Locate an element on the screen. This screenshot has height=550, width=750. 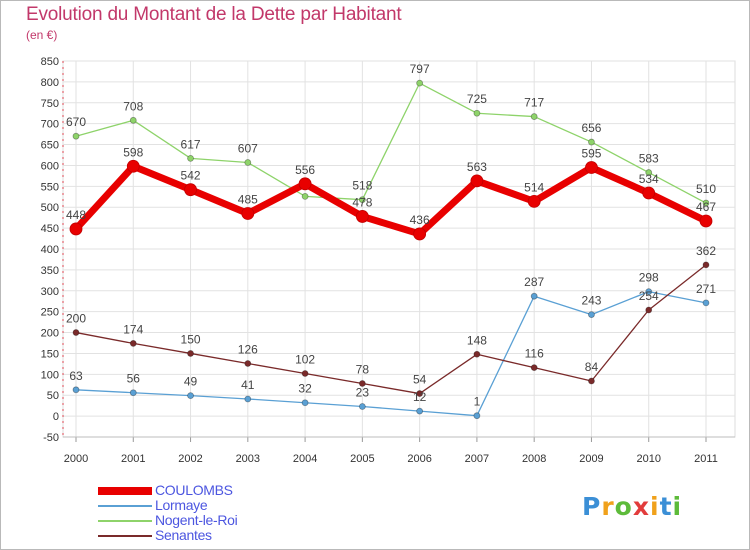
y-tick-label: 750 is located at coordinates (50, 104).